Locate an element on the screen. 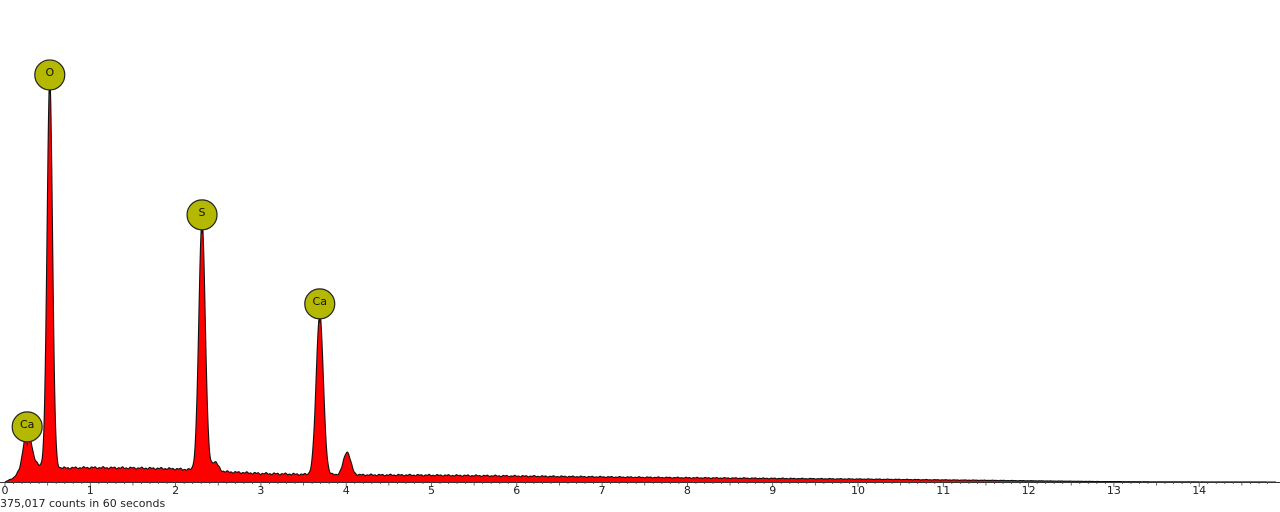  x-tick-label: 1 is located at coordinates (90, 490).